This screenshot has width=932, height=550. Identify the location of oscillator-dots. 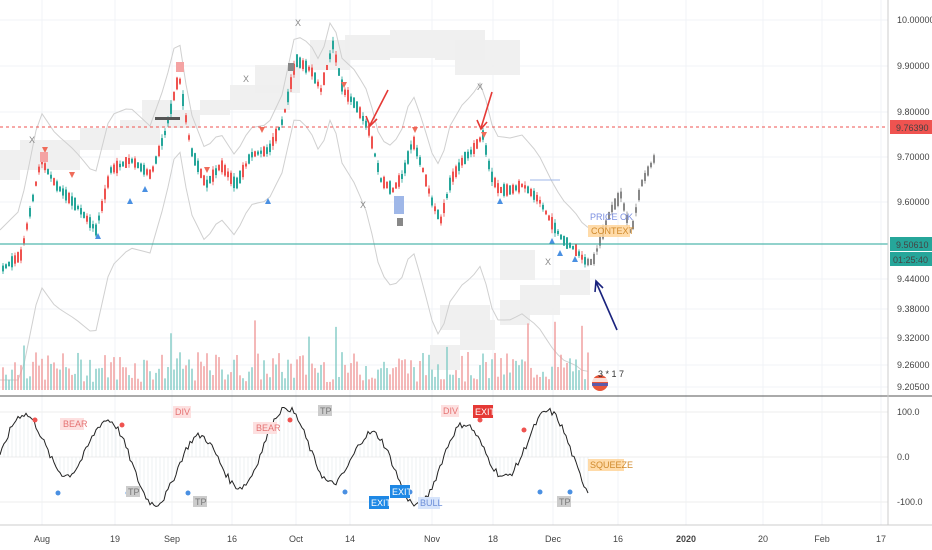
(302, 456).